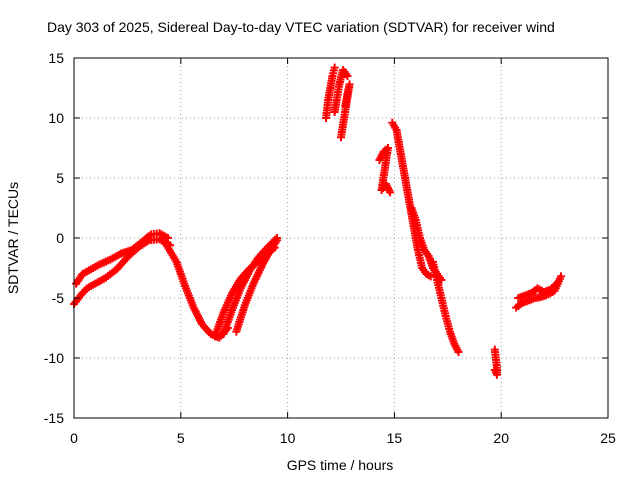 Image resolution: width=640 pixels, height=480 pixels. I want to click on series-arc-21h, so click(539, 292).